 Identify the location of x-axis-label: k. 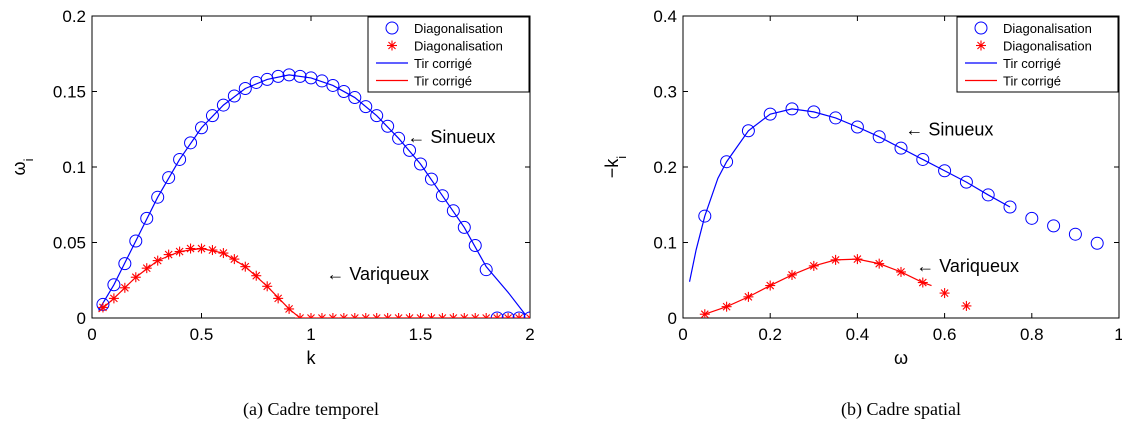
(312, 358).